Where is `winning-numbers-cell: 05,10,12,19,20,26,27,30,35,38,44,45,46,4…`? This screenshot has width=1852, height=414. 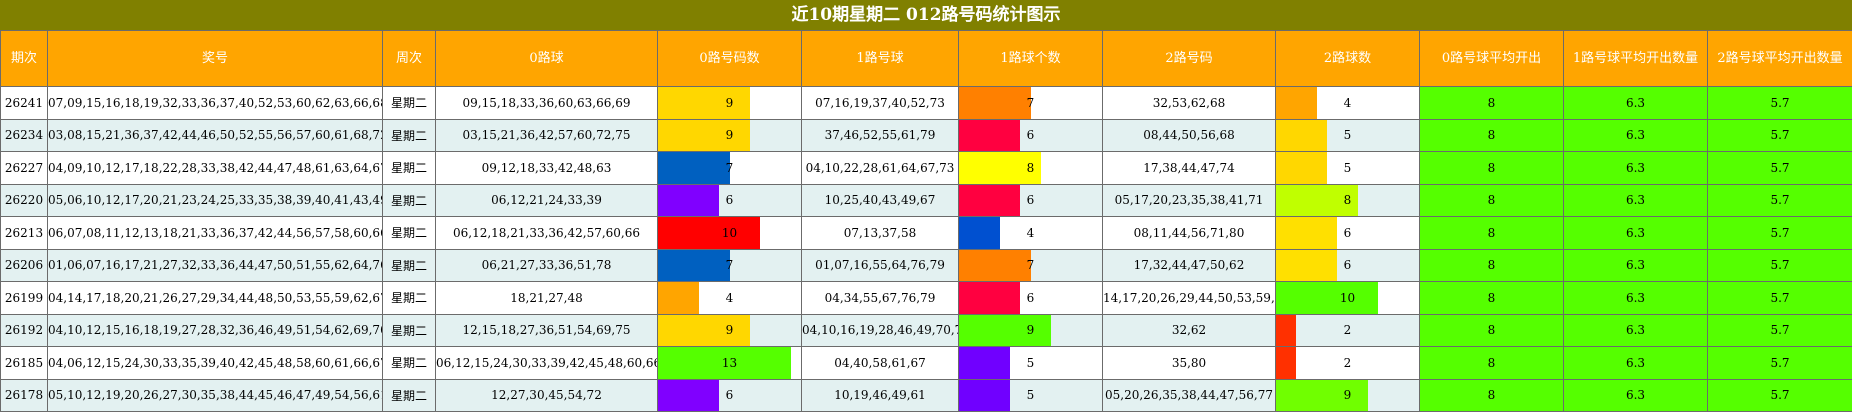 winning-numbers-cell: 05,10,12,19,20,26,27,30,35,38,44,45,46,4… is located at coordinates (215, 395).